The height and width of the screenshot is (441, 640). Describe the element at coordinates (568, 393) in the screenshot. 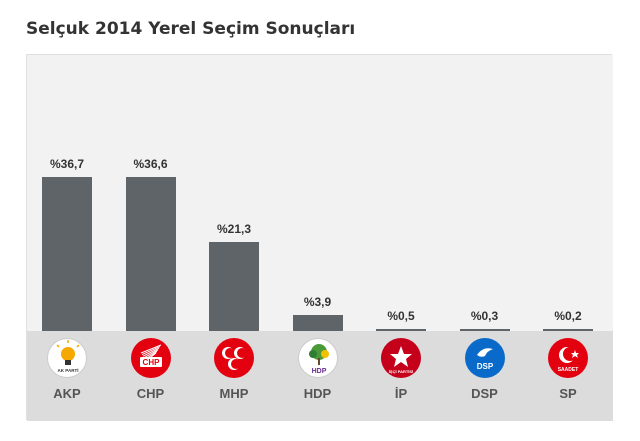

I see `category-label: SP` at that location.